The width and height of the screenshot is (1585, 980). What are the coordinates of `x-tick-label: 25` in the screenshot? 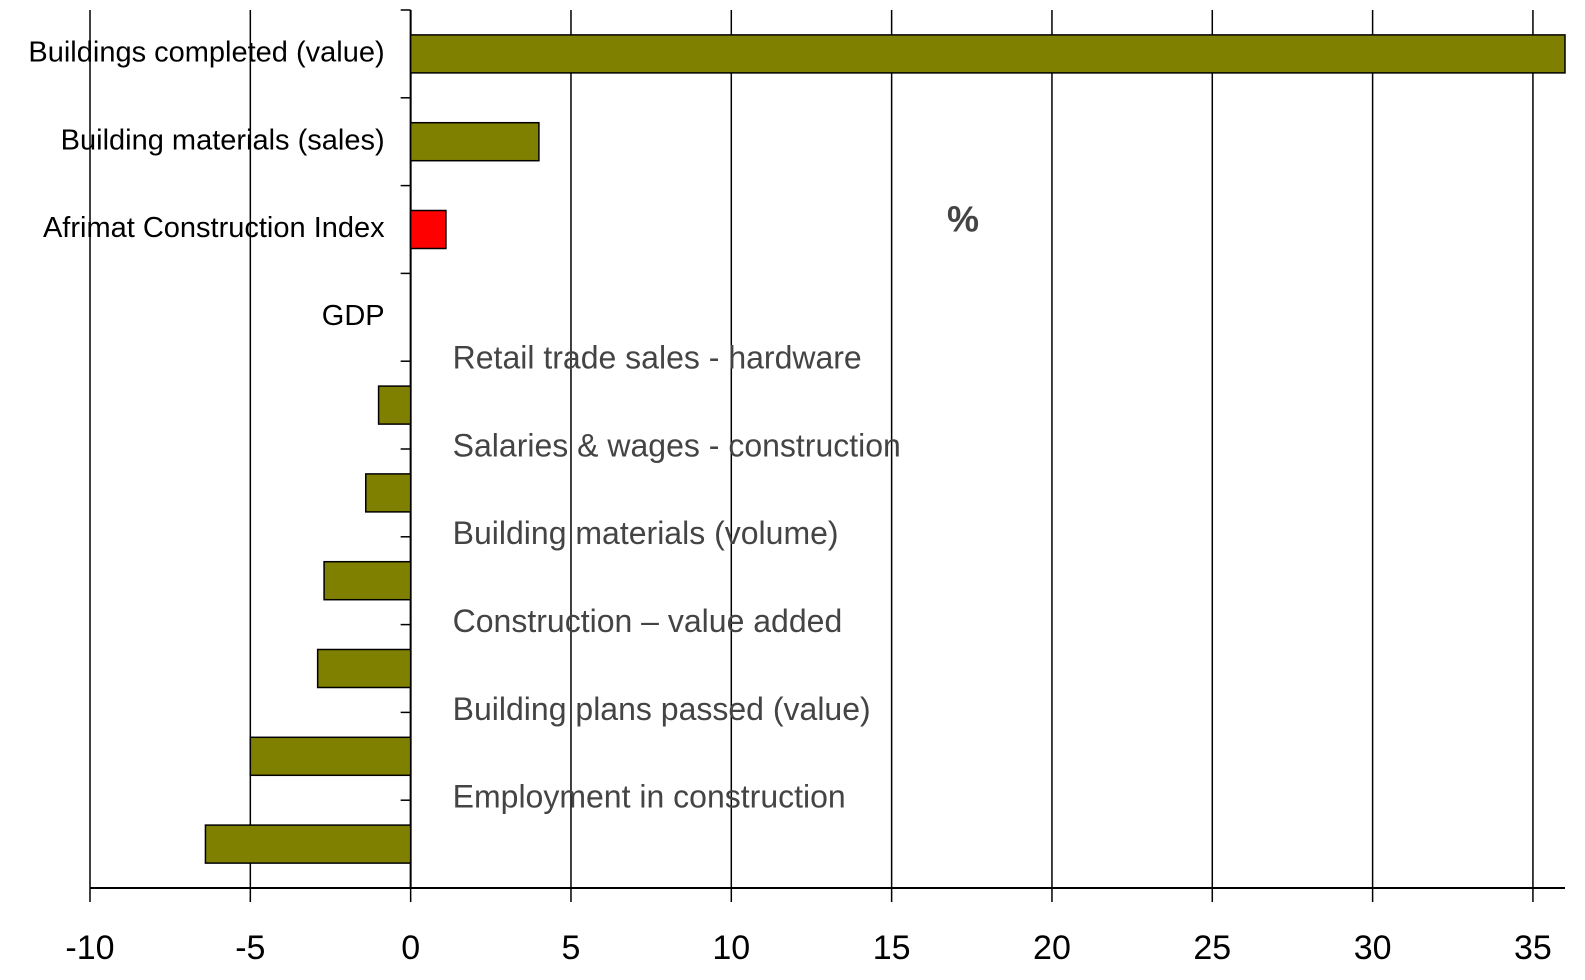 It's located at (1212, 948).